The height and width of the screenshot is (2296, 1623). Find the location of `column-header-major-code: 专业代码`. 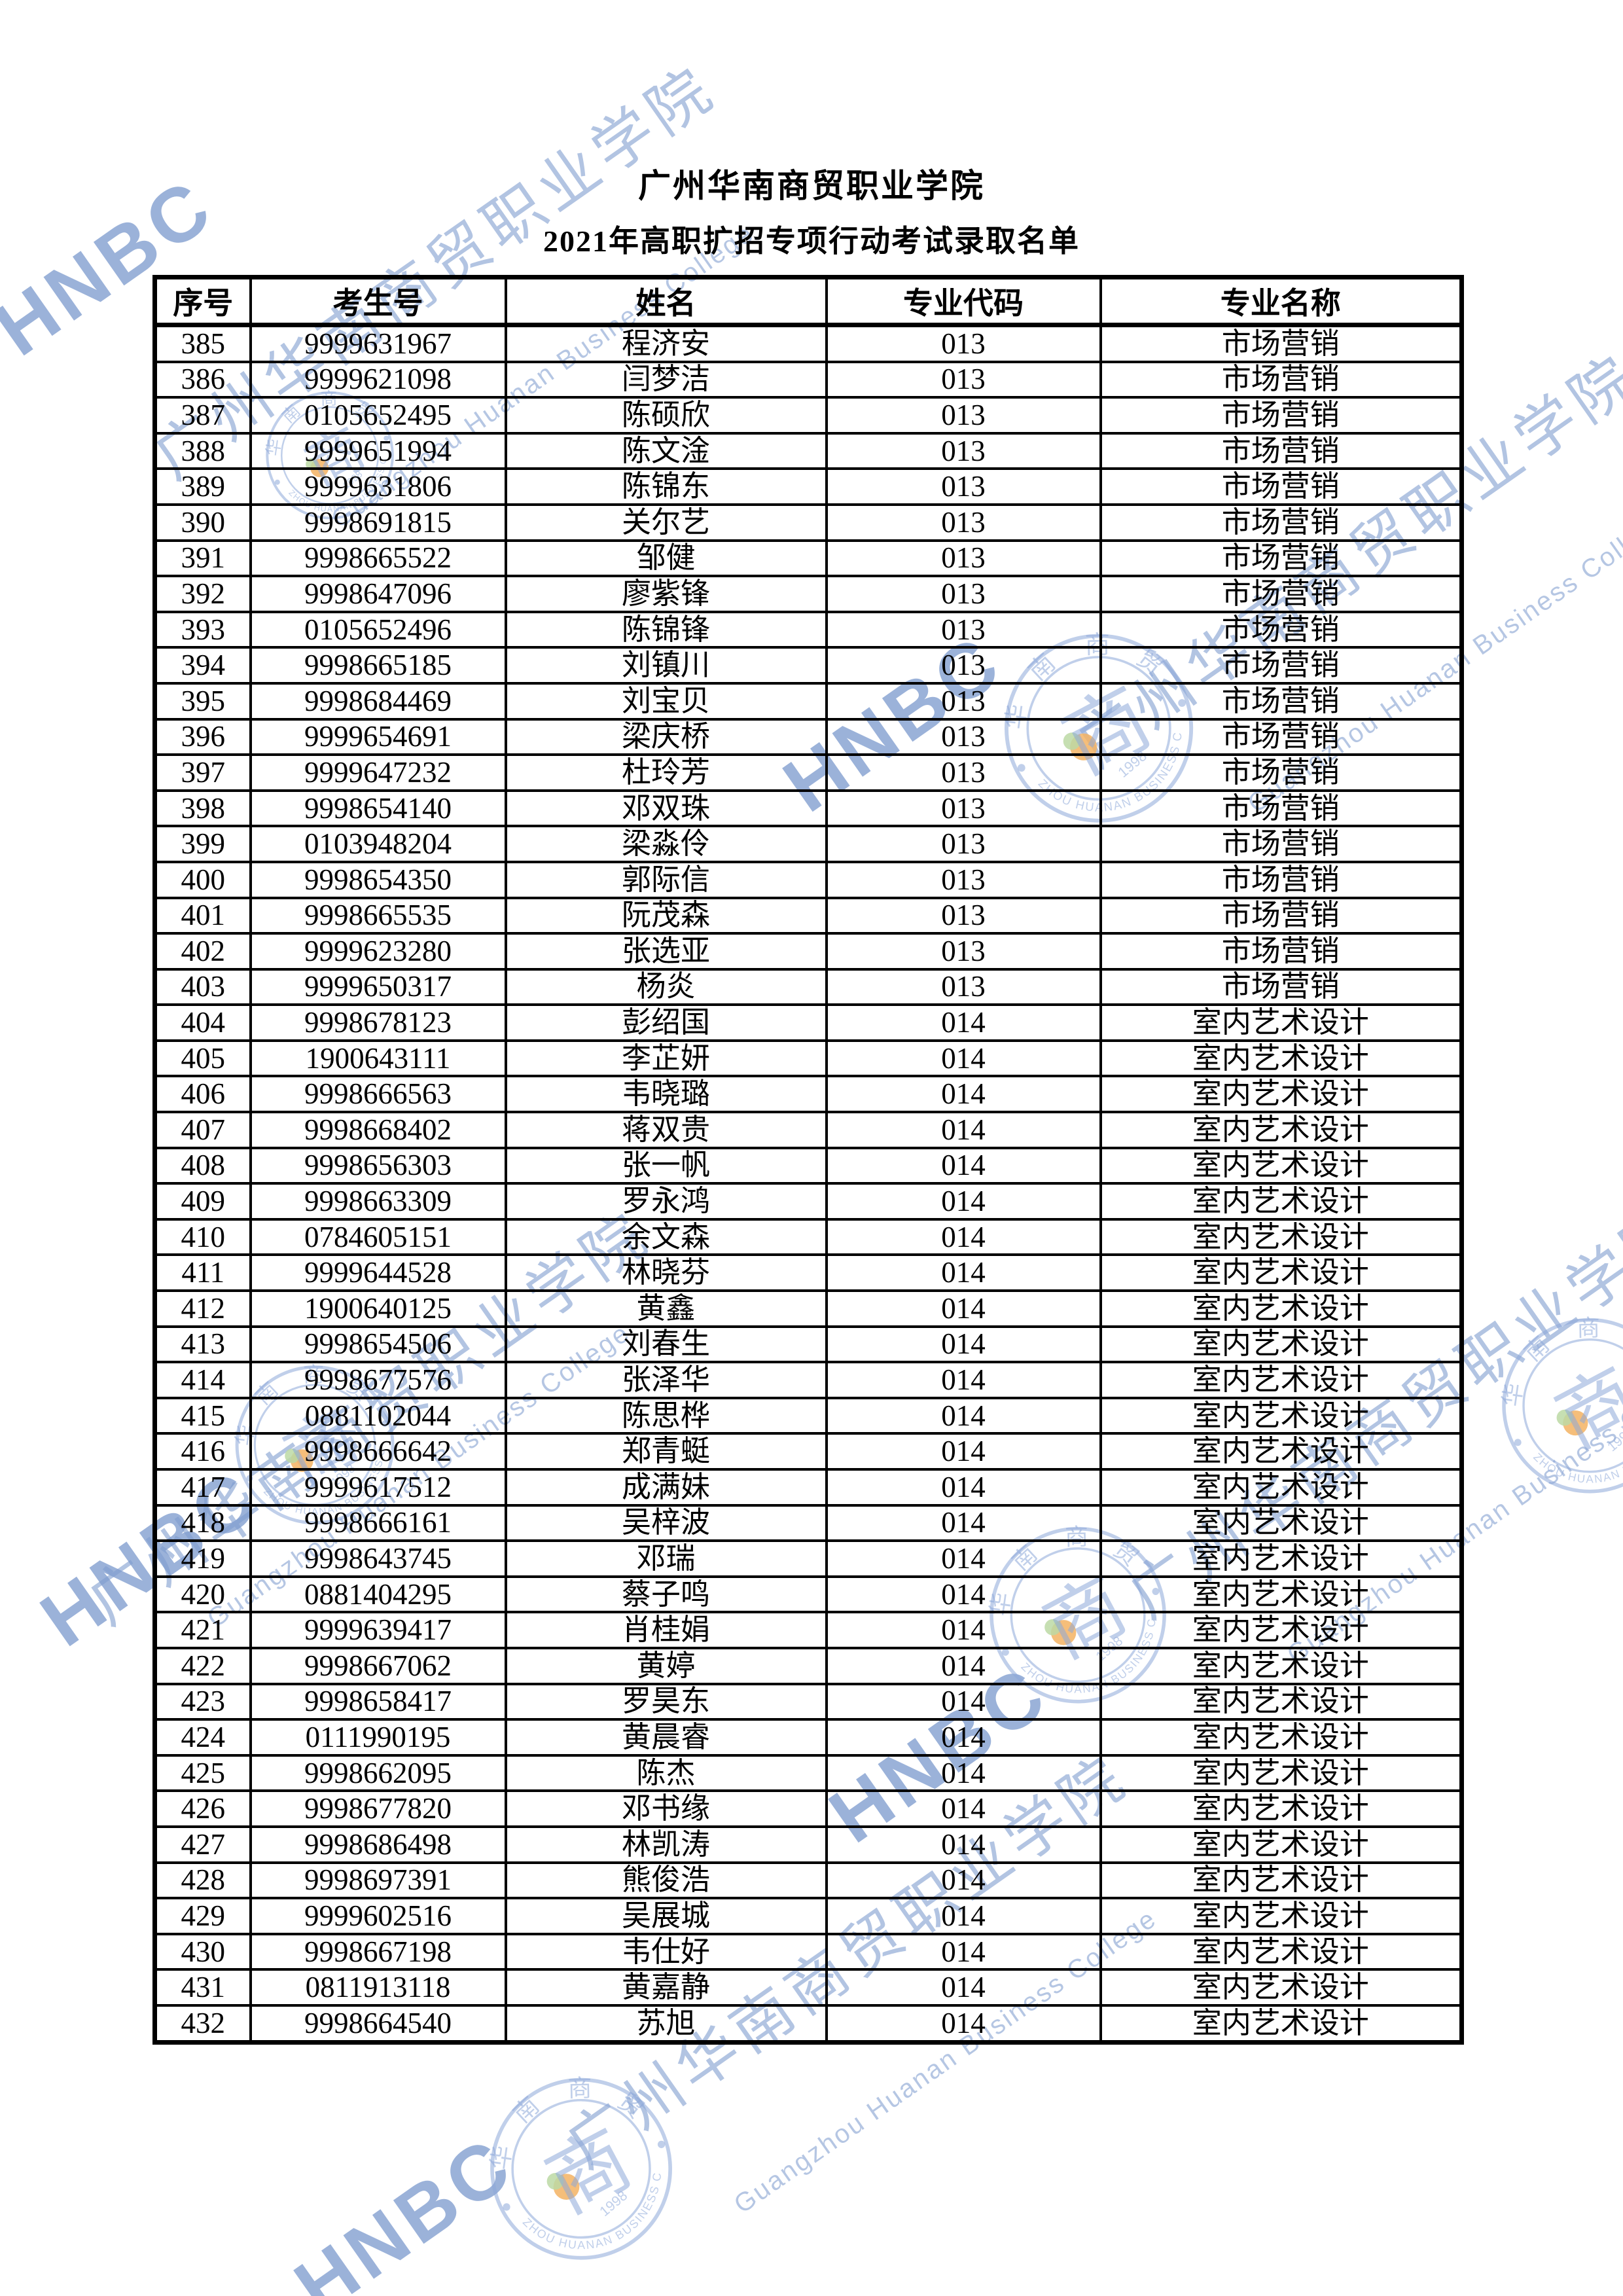

column-header-major-code: 专业代码 is located at coordinates (964, 301).